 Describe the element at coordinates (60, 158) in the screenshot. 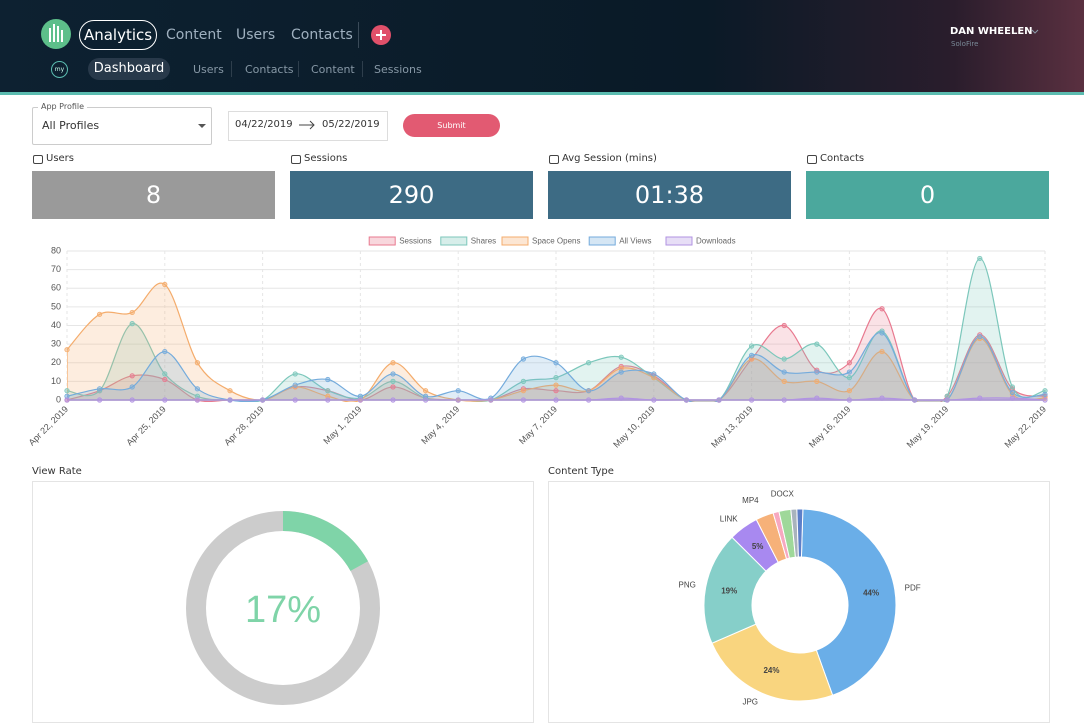

I see `kpi-label: Users` at that location.